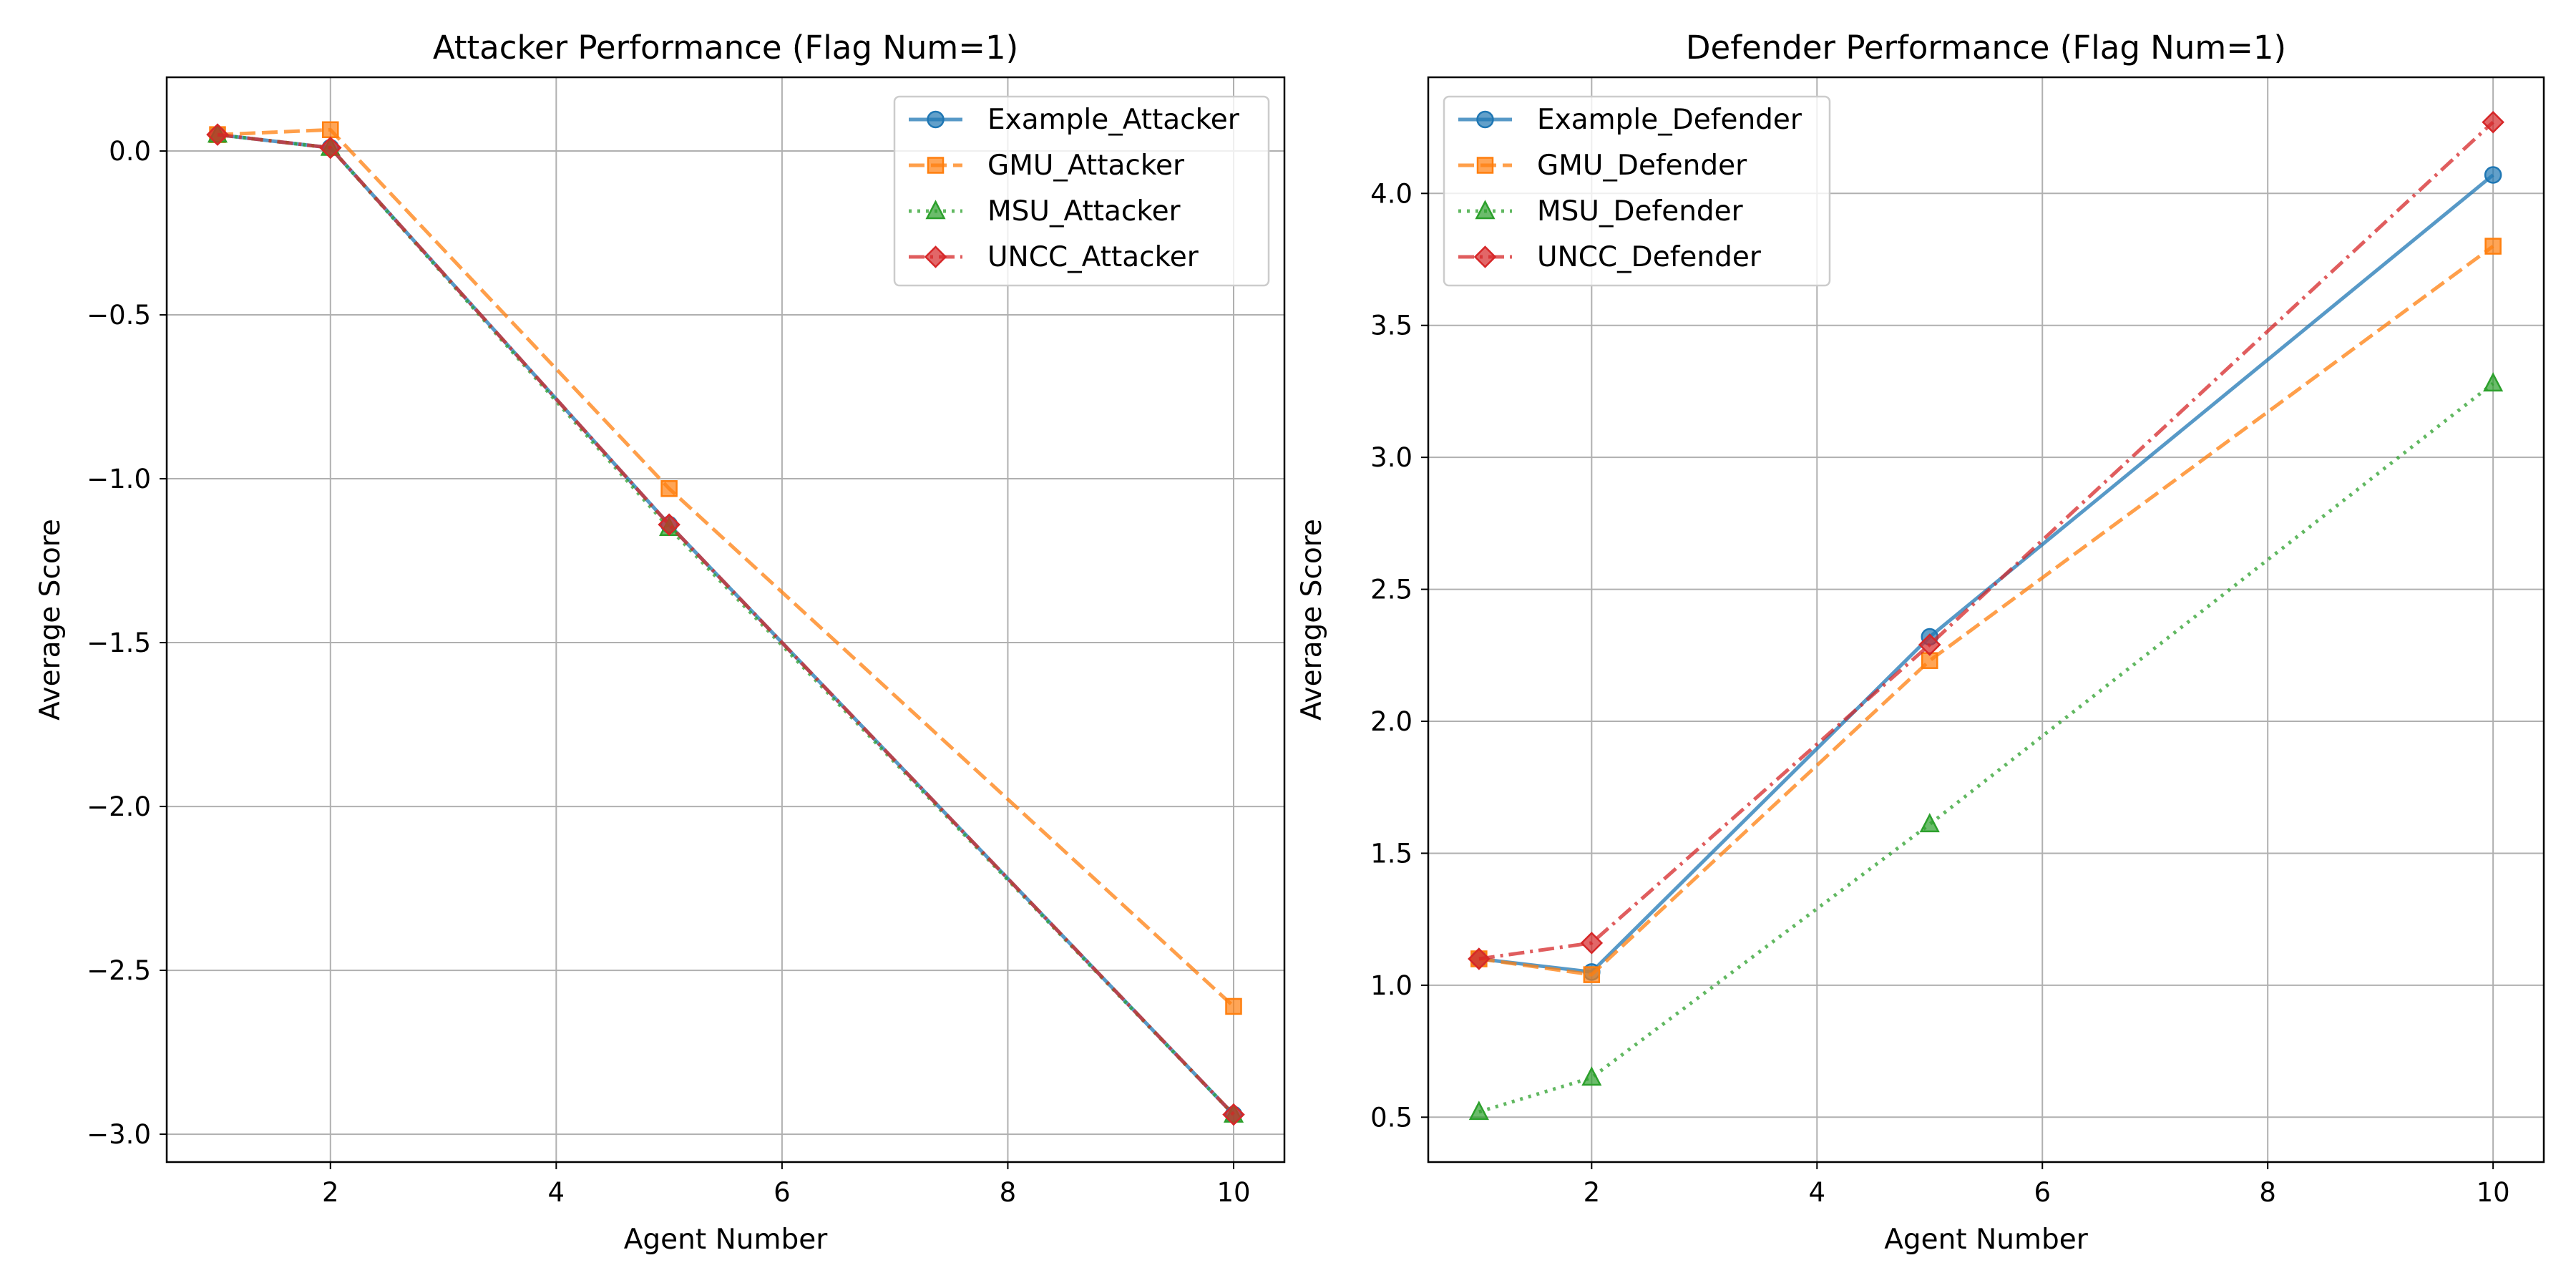 The height and width of the screenshot is (1288, 2576). I want to click on y-tick-label: 3.5, so click(1391, 326).